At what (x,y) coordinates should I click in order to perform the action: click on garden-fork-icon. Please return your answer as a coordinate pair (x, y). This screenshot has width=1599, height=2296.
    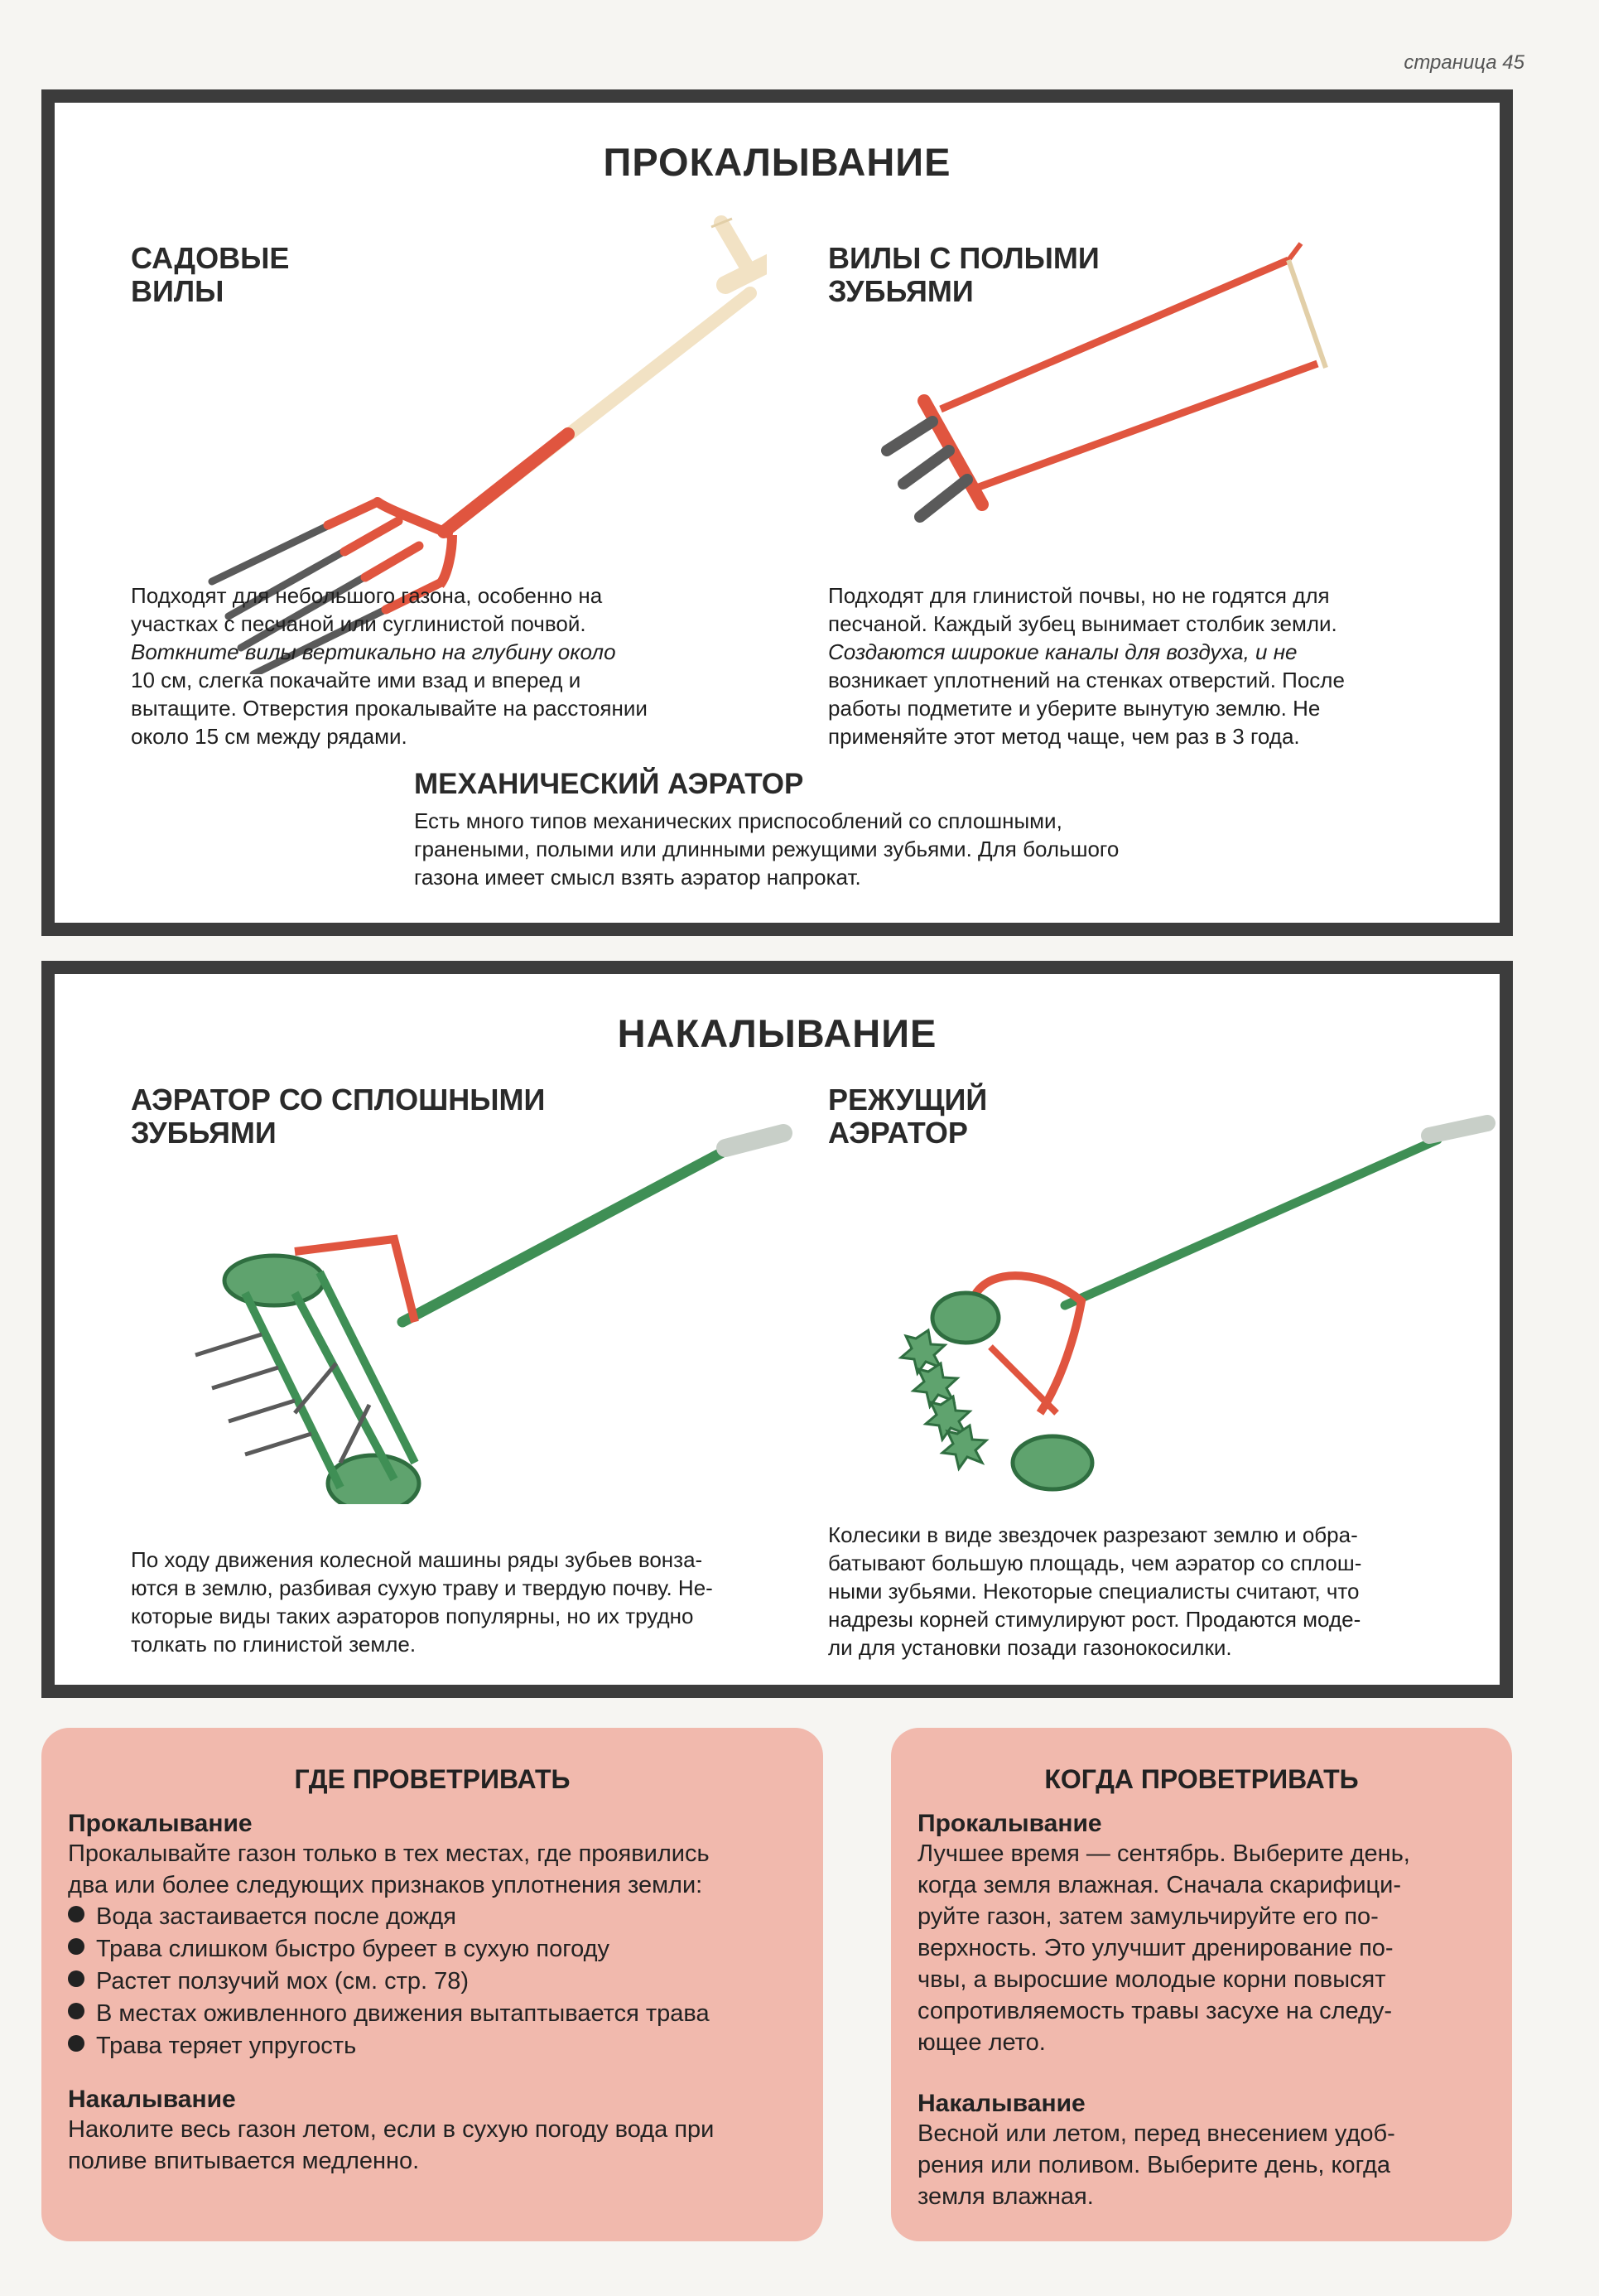
    Looking at the image, I should click on (487, 444).